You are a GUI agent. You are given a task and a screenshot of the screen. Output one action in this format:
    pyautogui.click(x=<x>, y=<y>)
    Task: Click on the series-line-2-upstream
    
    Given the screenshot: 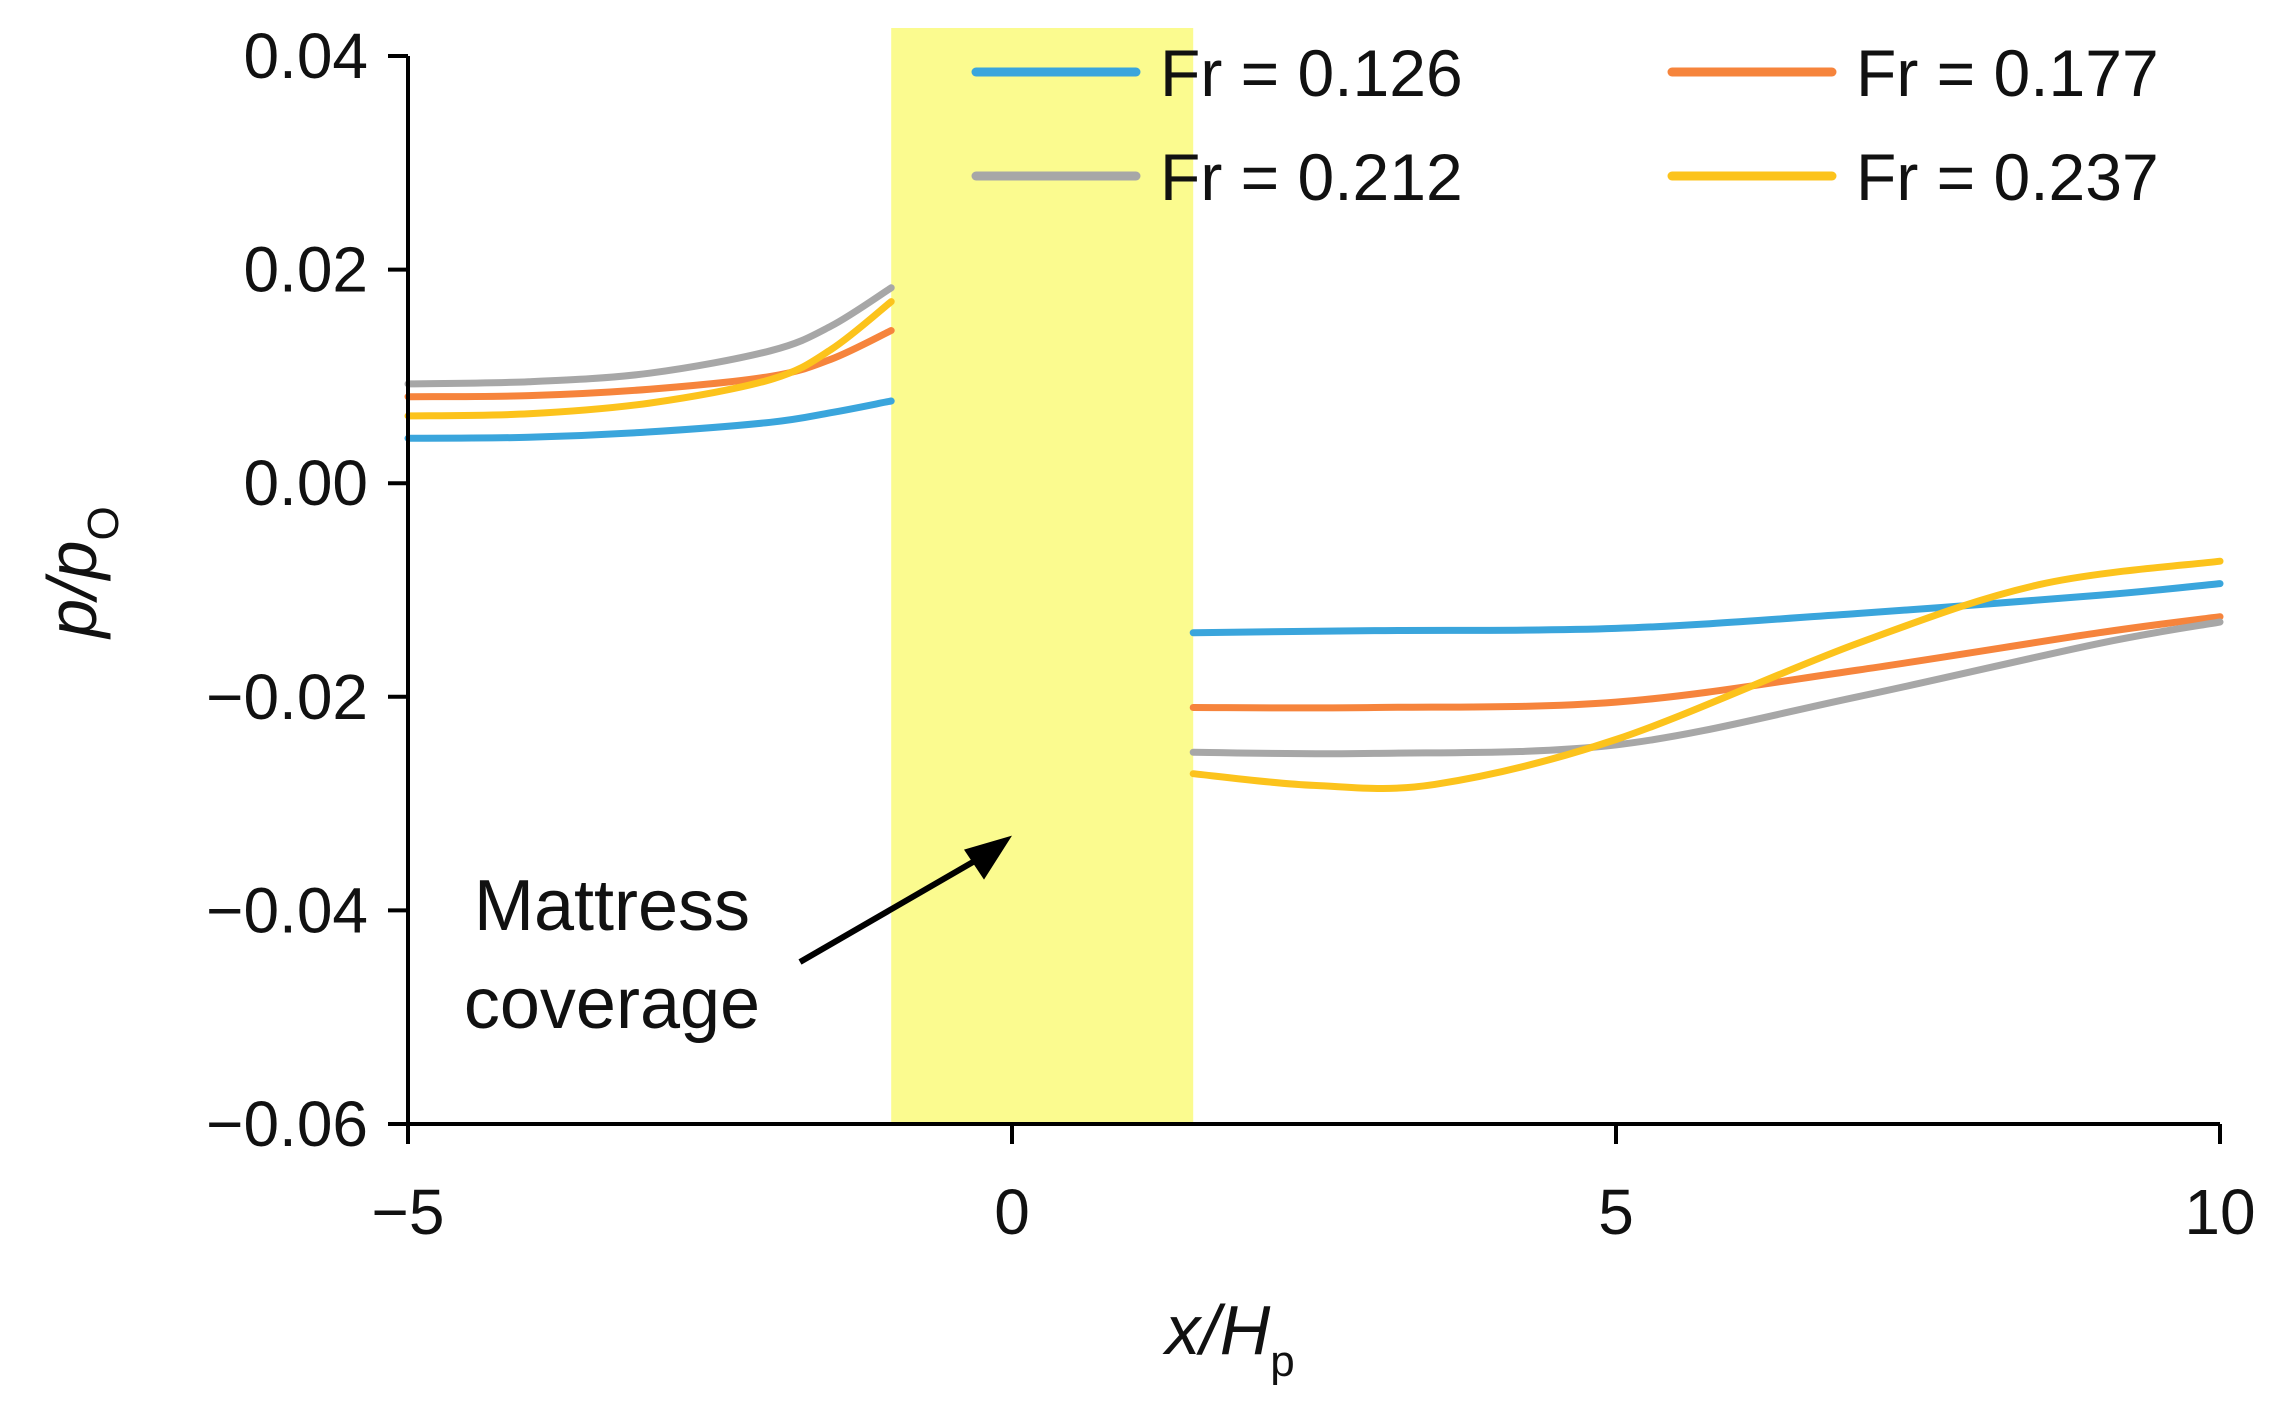 What is the action you would take?
    pyautogui.click(x=649, y=364)
    